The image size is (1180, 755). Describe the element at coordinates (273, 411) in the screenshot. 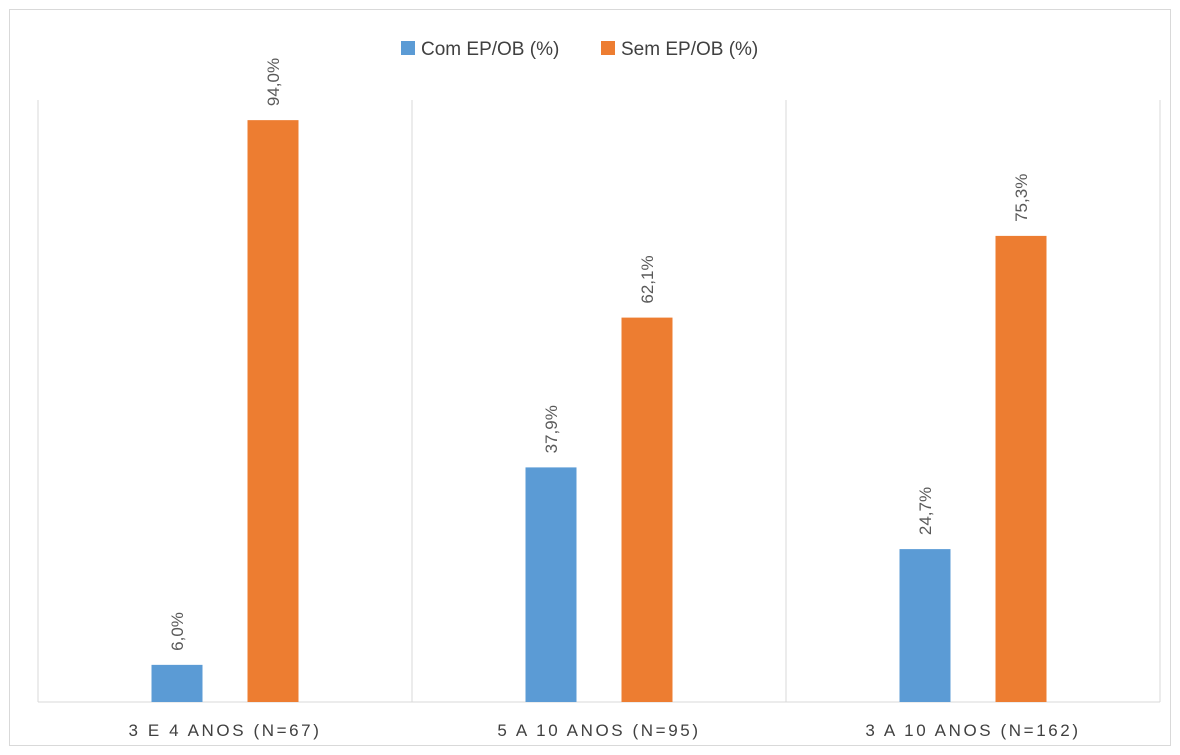

I see `bar-sem-3-e-4-anos` at that location.